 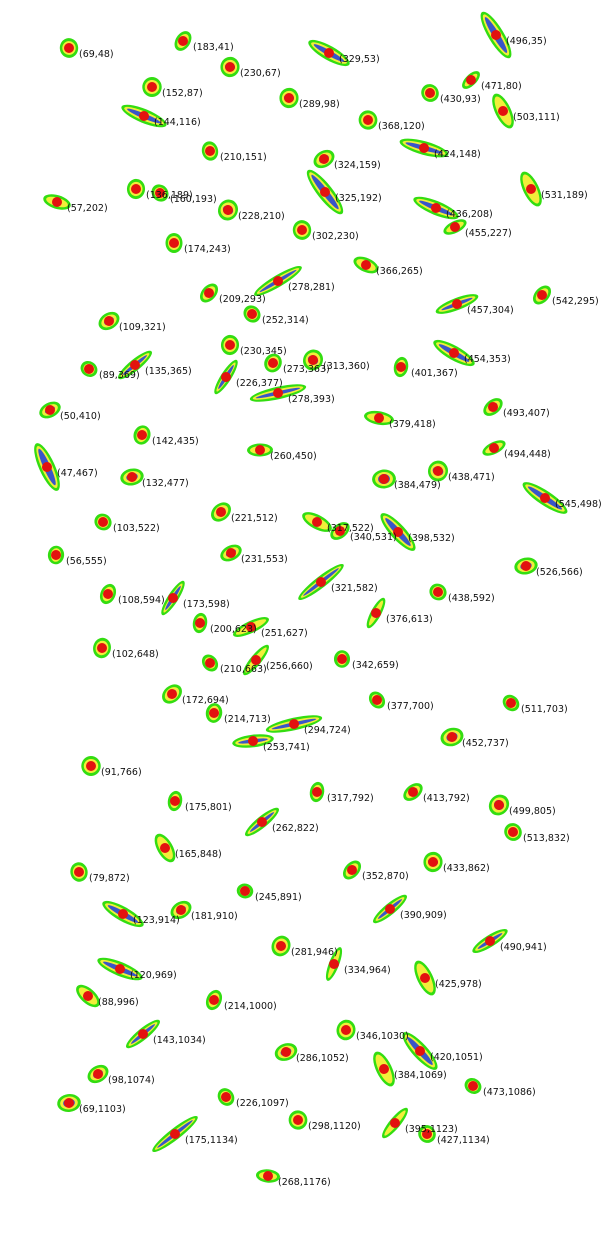 What do you see at coordinates (211, 1140) in the screenshot?
I see `spot-label: (175,1134)` at bounding box center [211, 1140].